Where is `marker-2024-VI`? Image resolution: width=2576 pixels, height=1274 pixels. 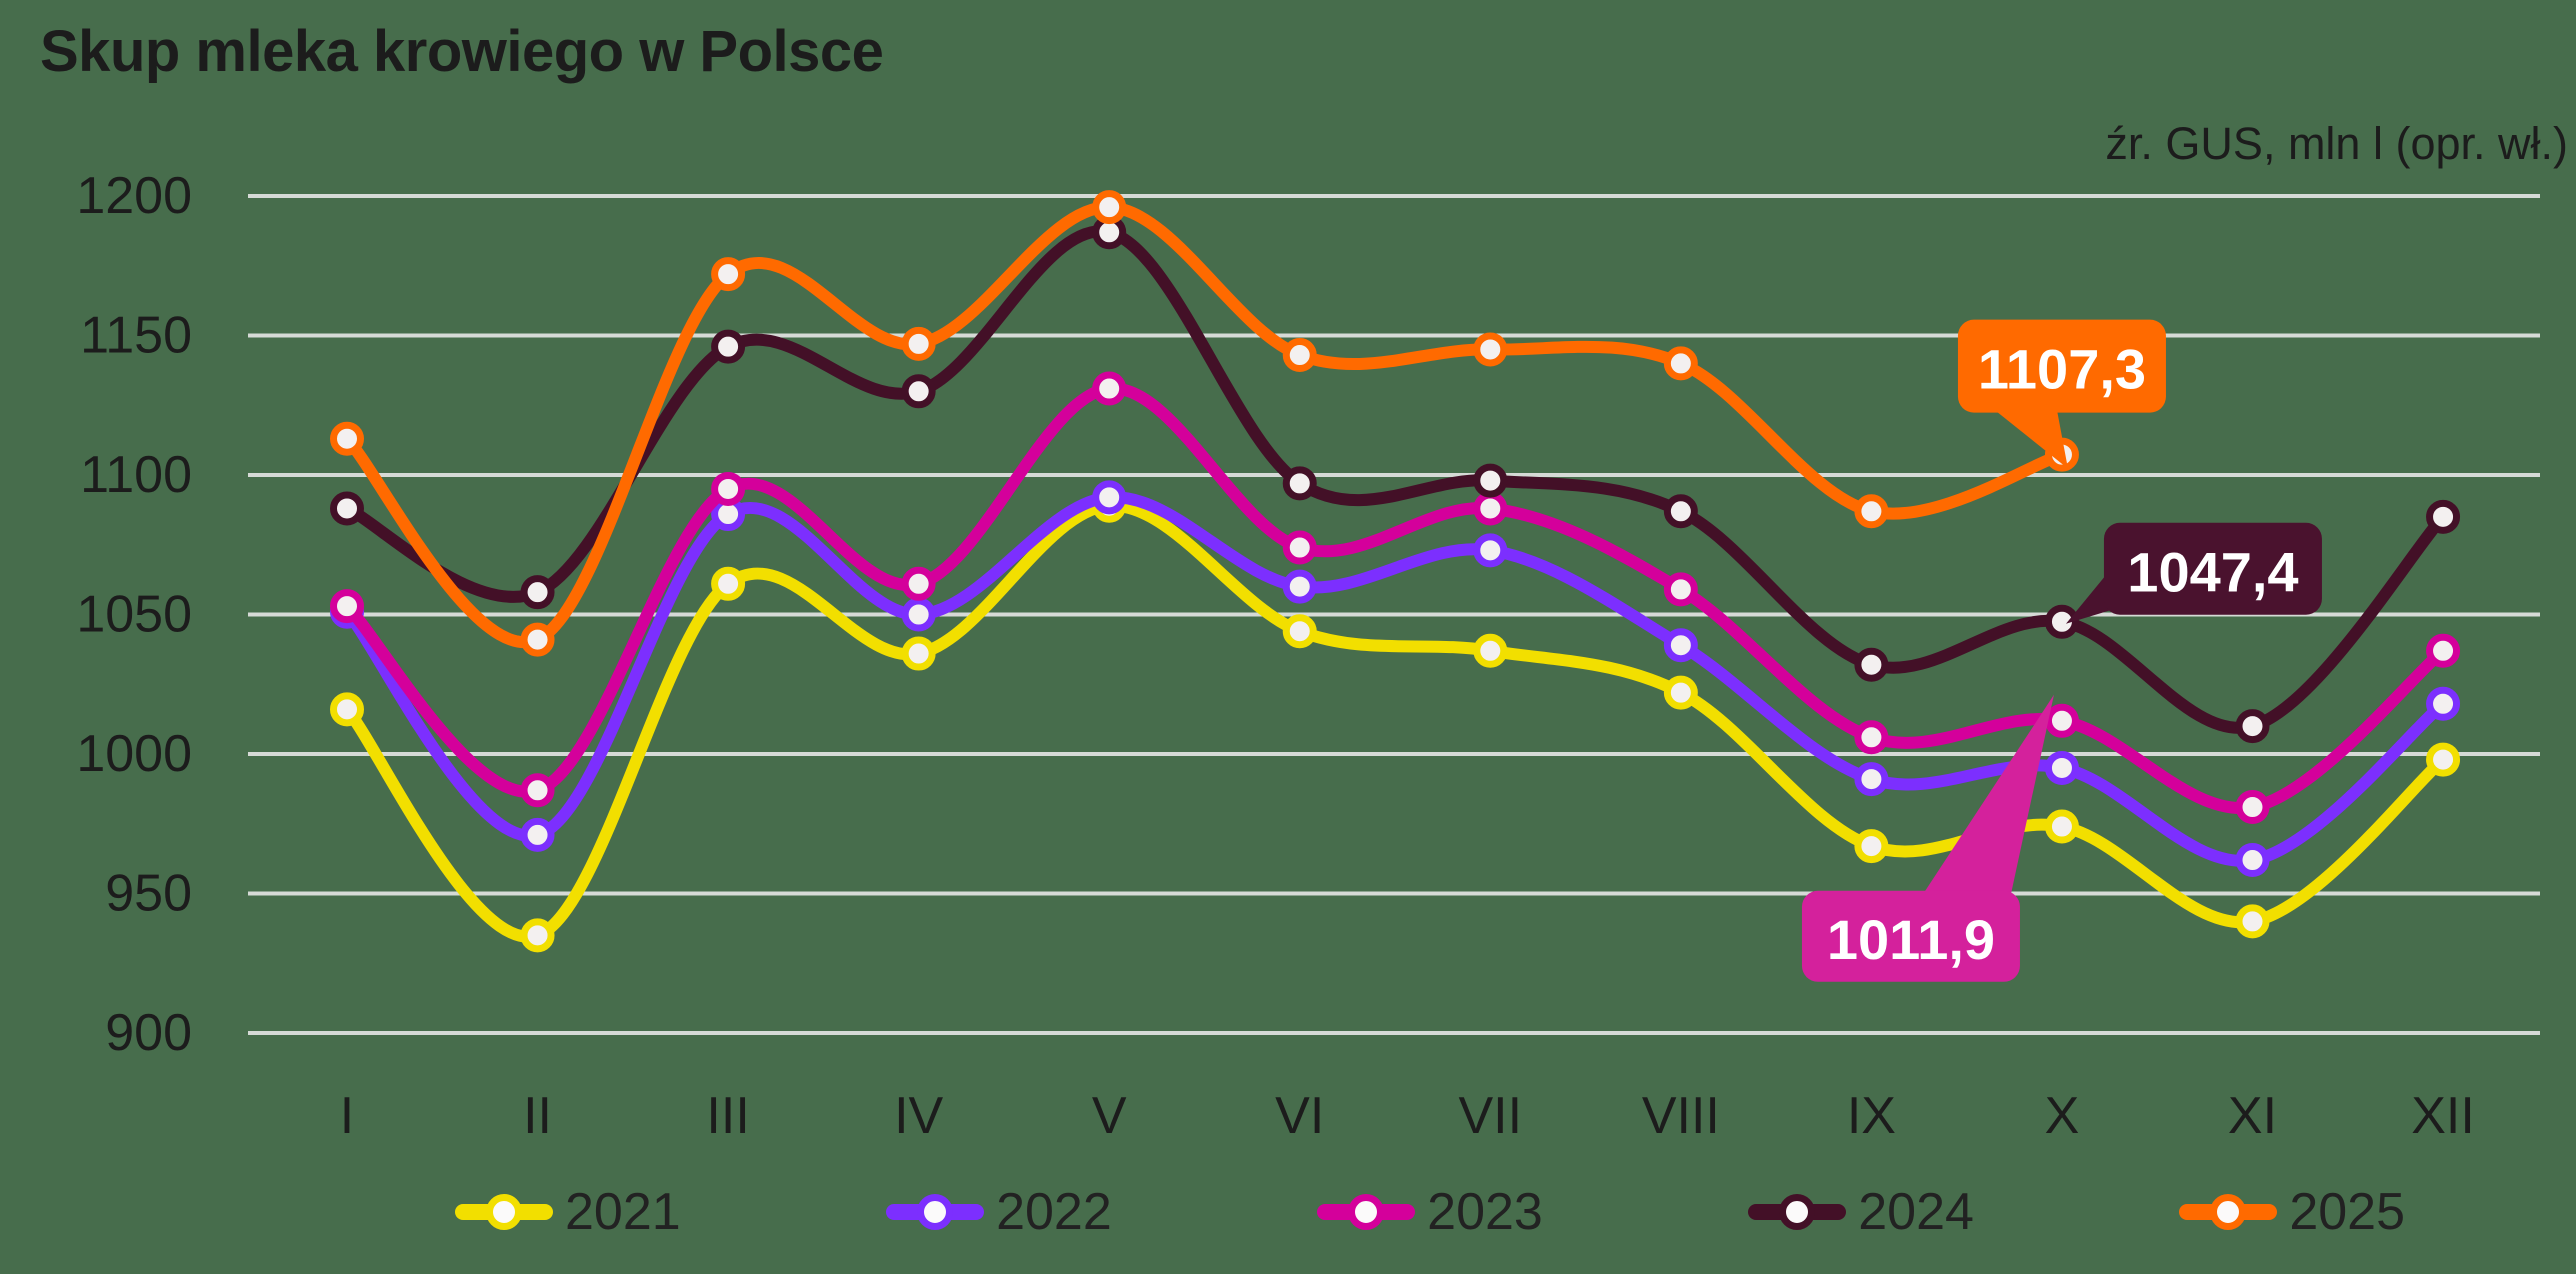 marker-2024-VI is located at coordinates (1299, 483).